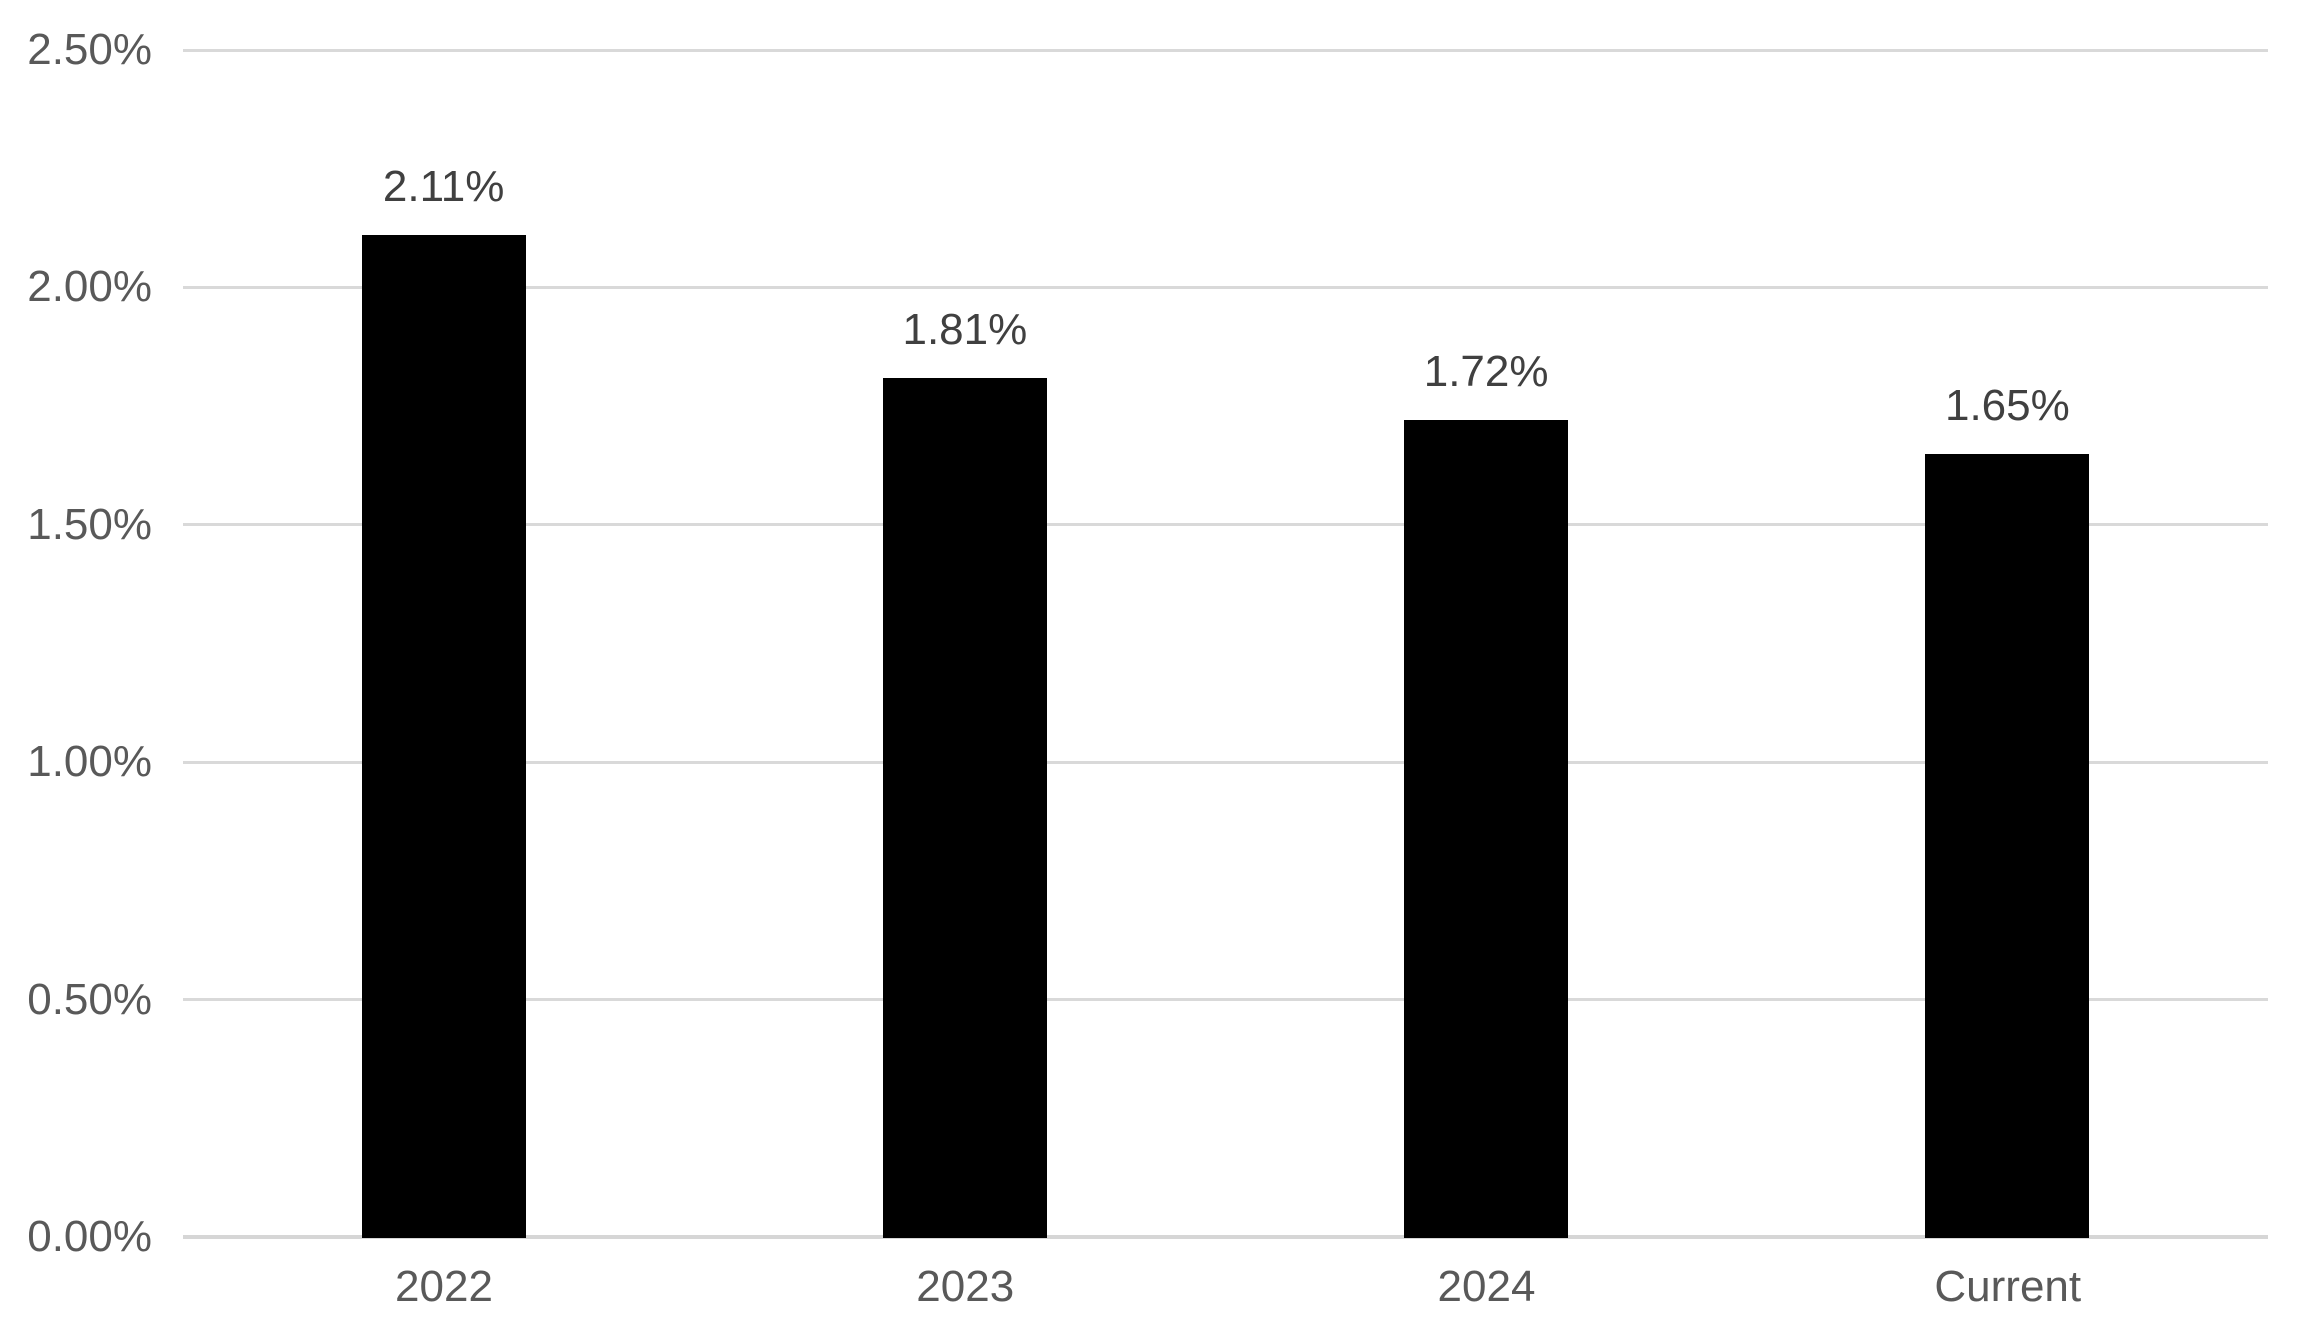  Describe the element at coordinates (2008, 1286) in the screenshot. I see `x-axis-label: Current` at that location.